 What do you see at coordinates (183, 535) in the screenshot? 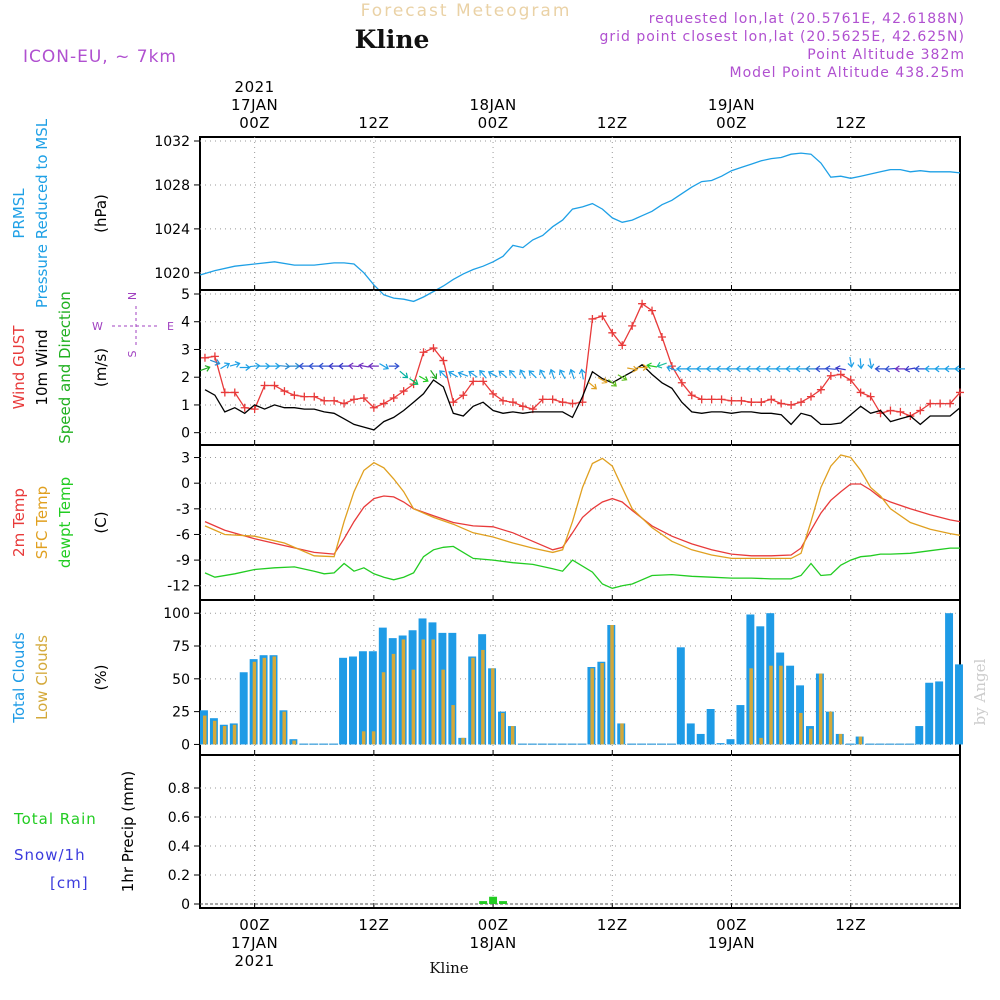
I see `y-tick-label: -6` at bounding box center [183, 535].